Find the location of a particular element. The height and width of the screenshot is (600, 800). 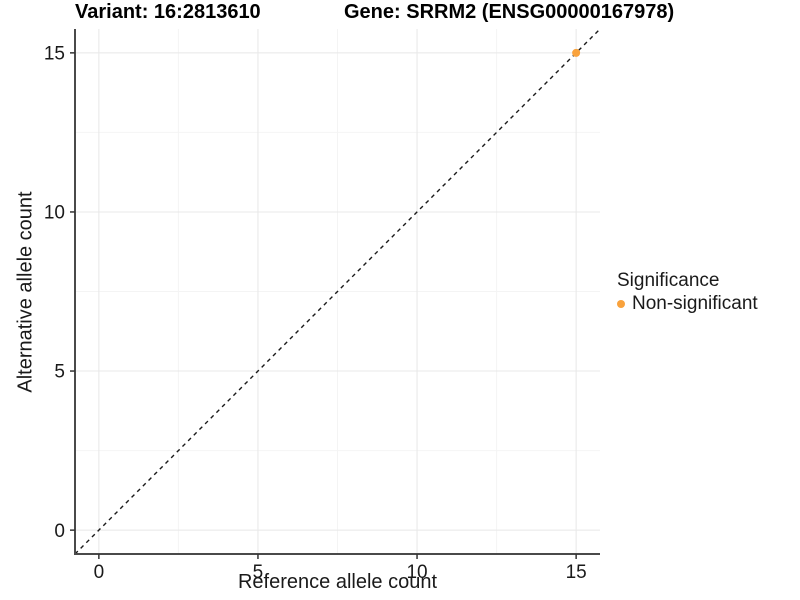

x-tick-label: 10 is located at coordinates (416, 572).